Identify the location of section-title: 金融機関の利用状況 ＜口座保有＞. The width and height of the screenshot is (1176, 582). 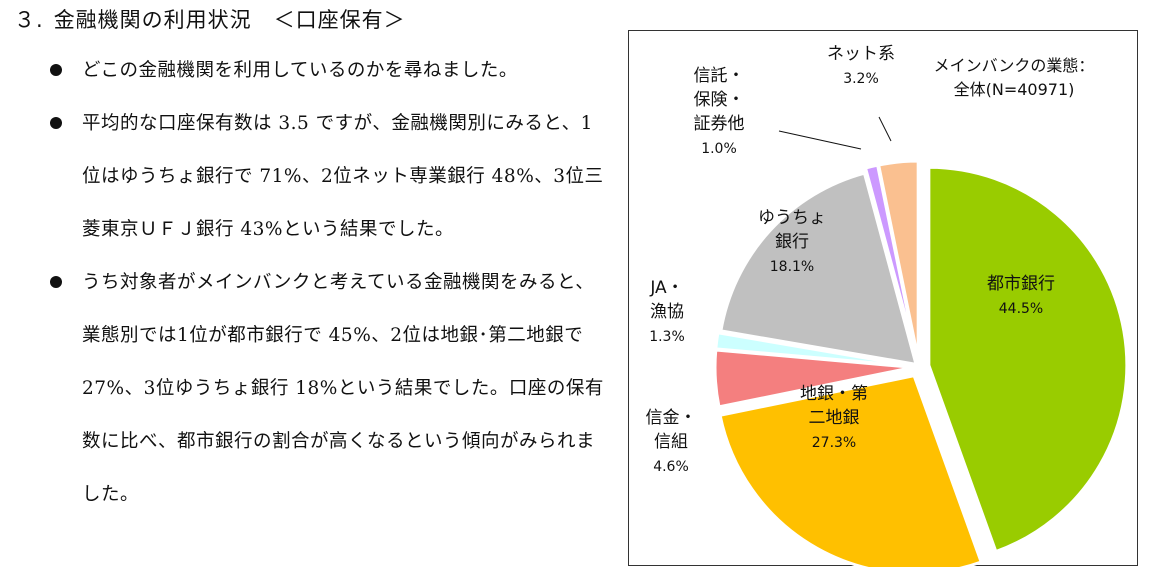
(229, 20).